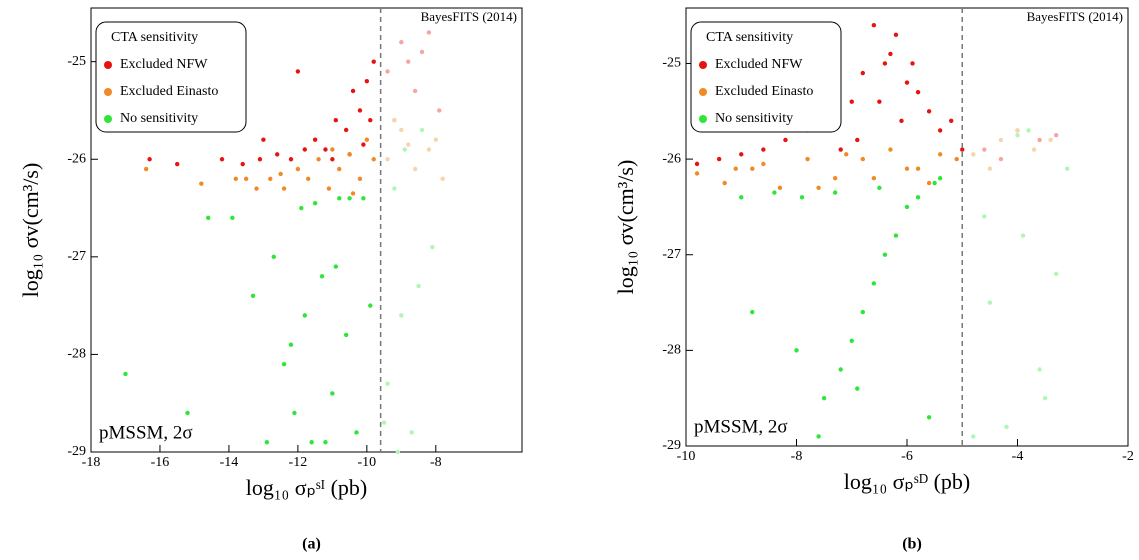 This screenshot has width=1139, height=560. What do you see at coordinates (907, 481) in the screenshot?
I see `x-axis-label: log₁₀ σₚˢᴰ (pb)` at bounding box center [907, 481].